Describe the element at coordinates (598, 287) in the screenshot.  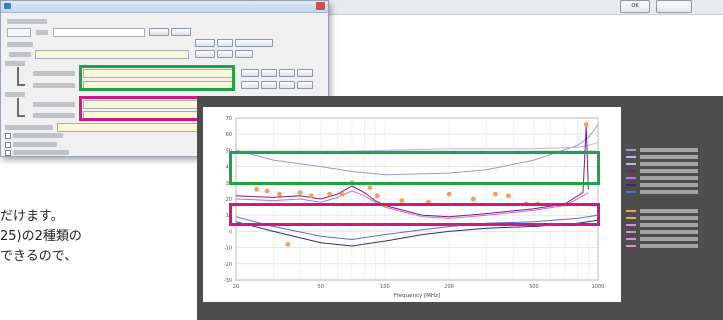
I see `x-tick-label: 1000` at that location.